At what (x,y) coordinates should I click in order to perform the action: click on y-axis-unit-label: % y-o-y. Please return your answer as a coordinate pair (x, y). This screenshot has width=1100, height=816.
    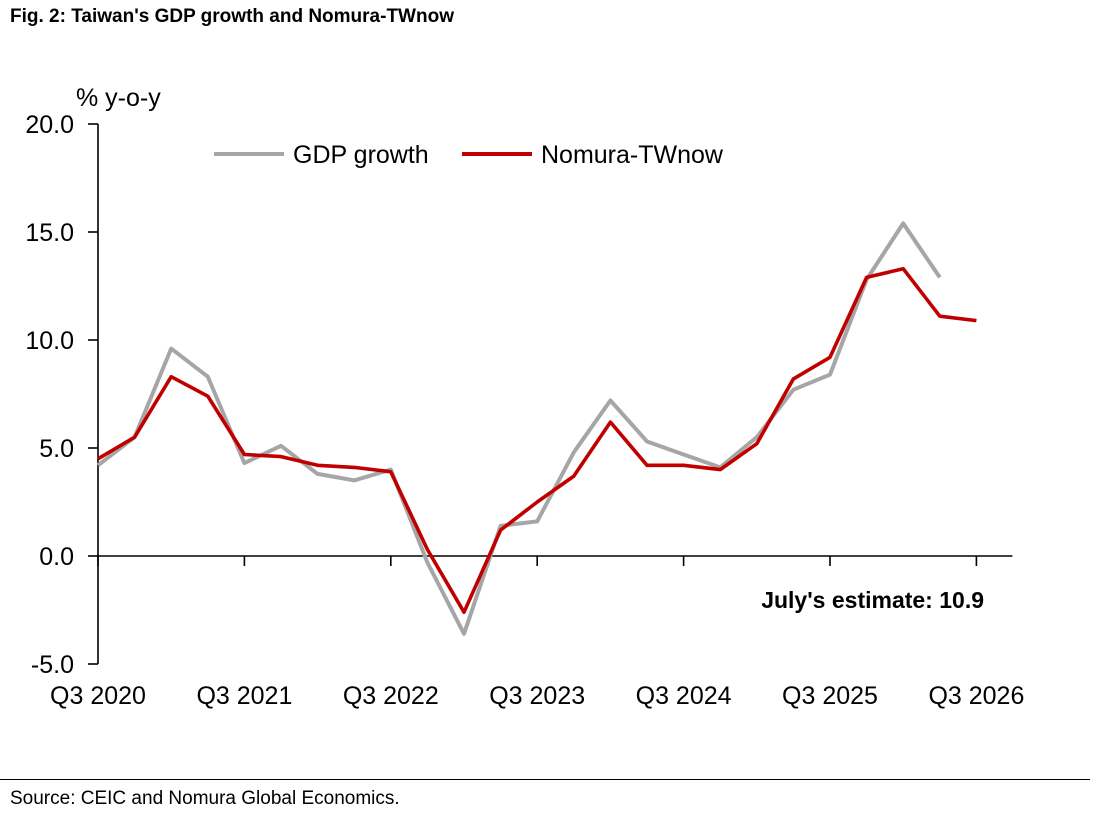
    Looking at the image, I should click on (118, 98).